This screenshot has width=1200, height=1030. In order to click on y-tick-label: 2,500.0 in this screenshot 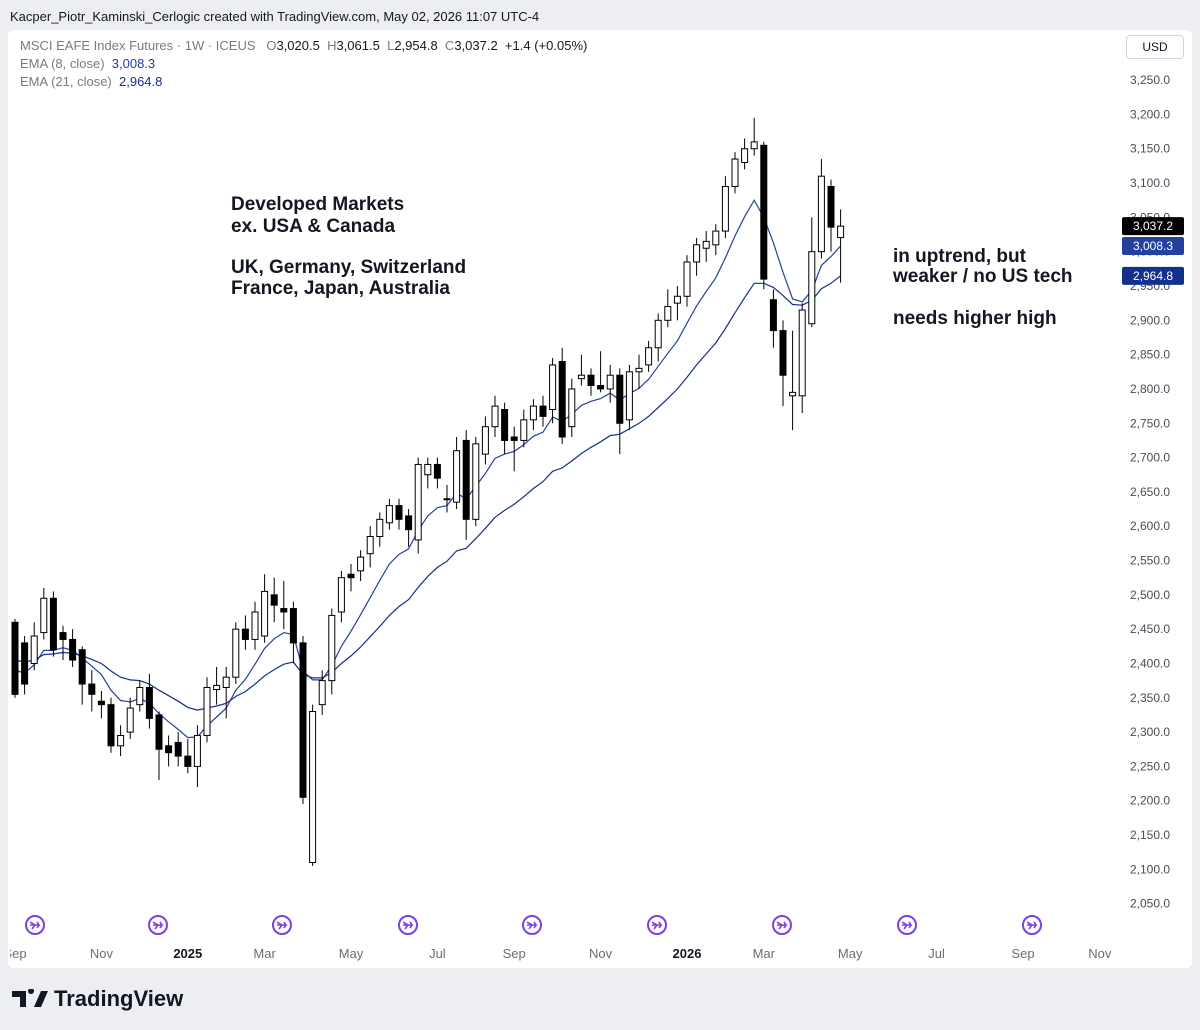, I will do `click(1150, 595)`.